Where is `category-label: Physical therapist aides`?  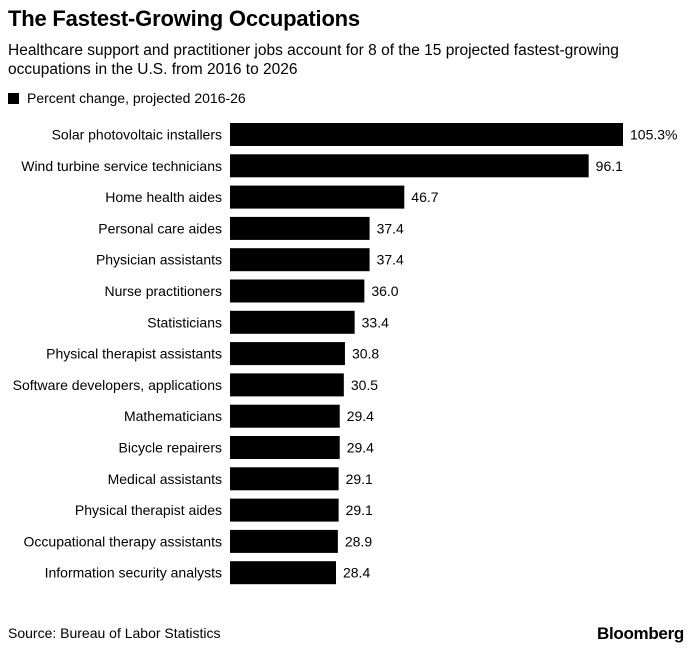 category-label: Physical therapist aides is located at coordinates (148, 510).